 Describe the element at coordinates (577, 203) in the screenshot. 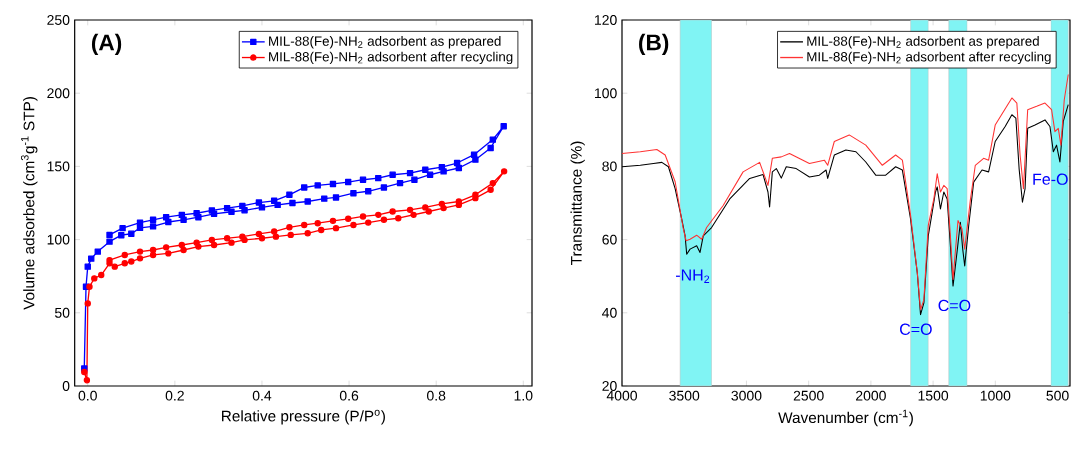

I see `y-axis-title: Transmittance (%)` at that location.